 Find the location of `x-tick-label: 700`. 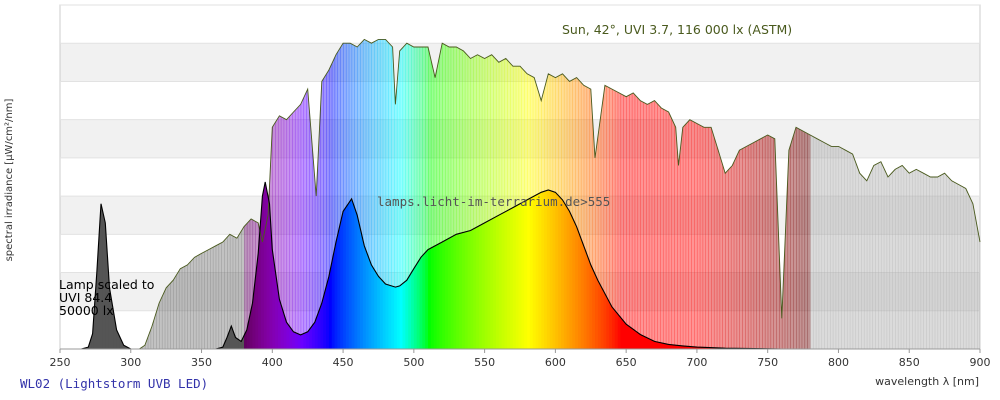

x-tick-label: 700 is located at coordinates (696, 362).